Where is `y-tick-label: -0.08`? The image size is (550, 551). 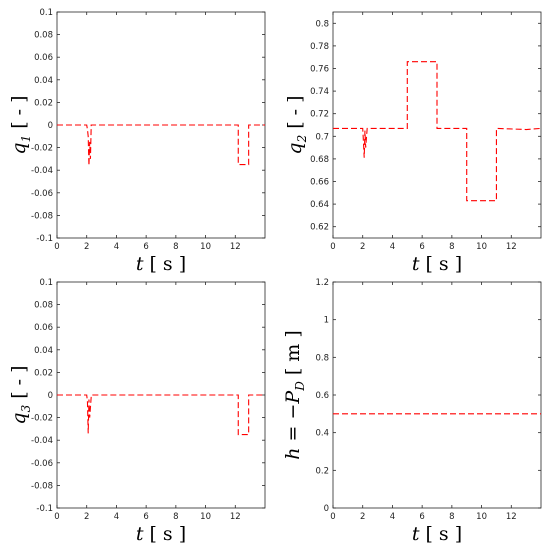
y-tick-label: -0.08 is located at coordinates (42, 486).